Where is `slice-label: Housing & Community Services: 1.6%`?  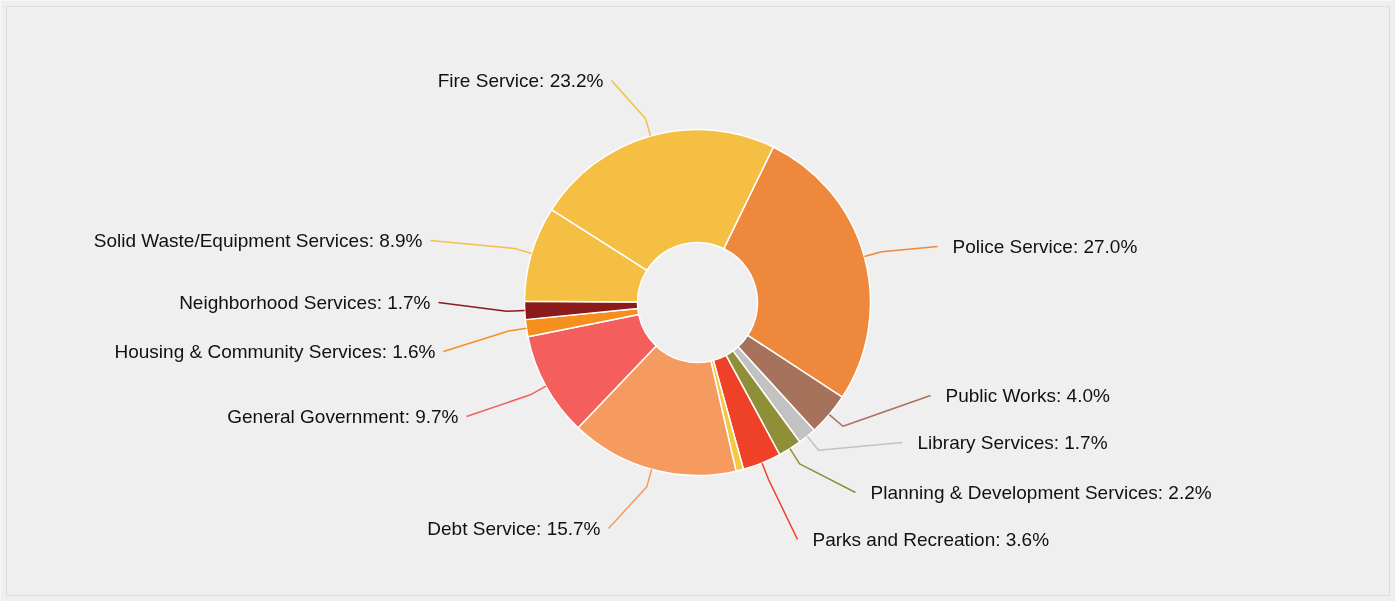 slice-label: Housing & Community Services: 1.6% is located at coordinates (275, 351).